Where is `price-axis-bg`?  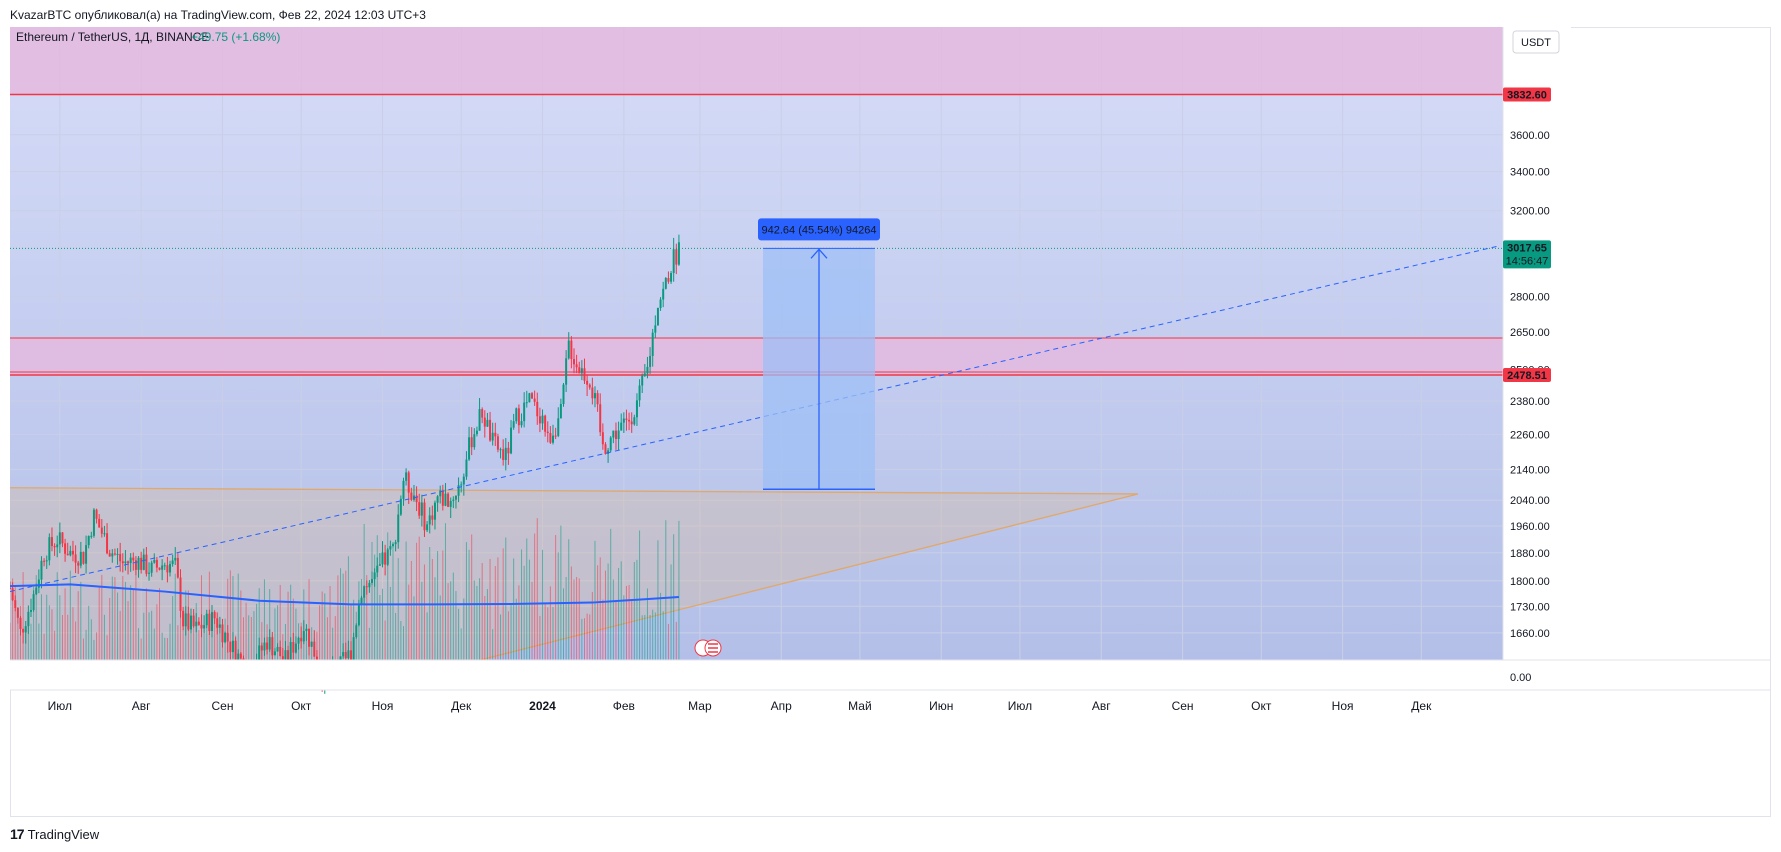
price-axis-bg is located at coordinates (1537, 343).